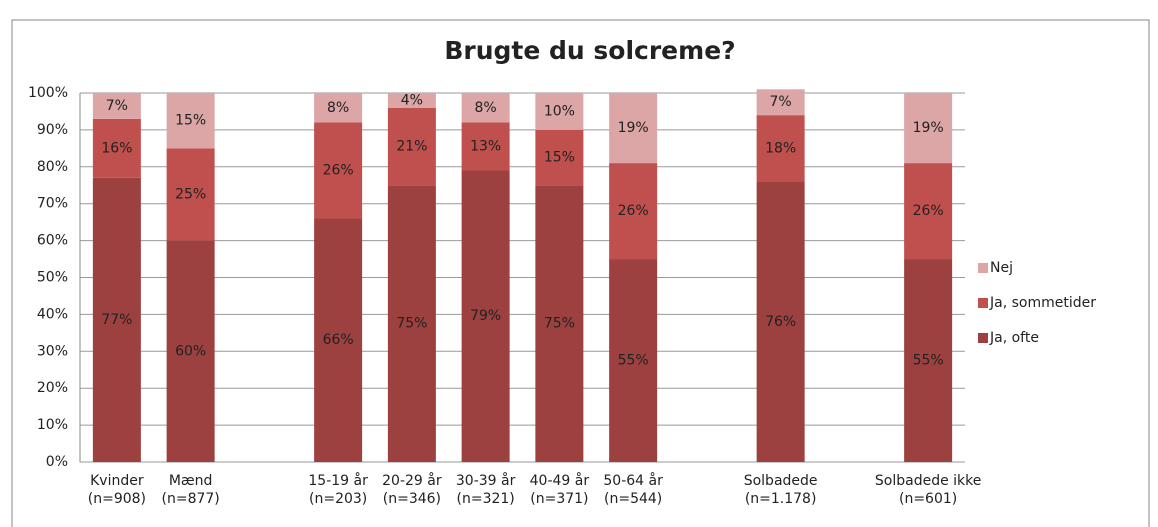 This screenshot has width=1158, height=527. What do you see at coordinates (52, 130) in the screenshot?
I see `y-tick-label: 90%` at bounding box center [52, 130].